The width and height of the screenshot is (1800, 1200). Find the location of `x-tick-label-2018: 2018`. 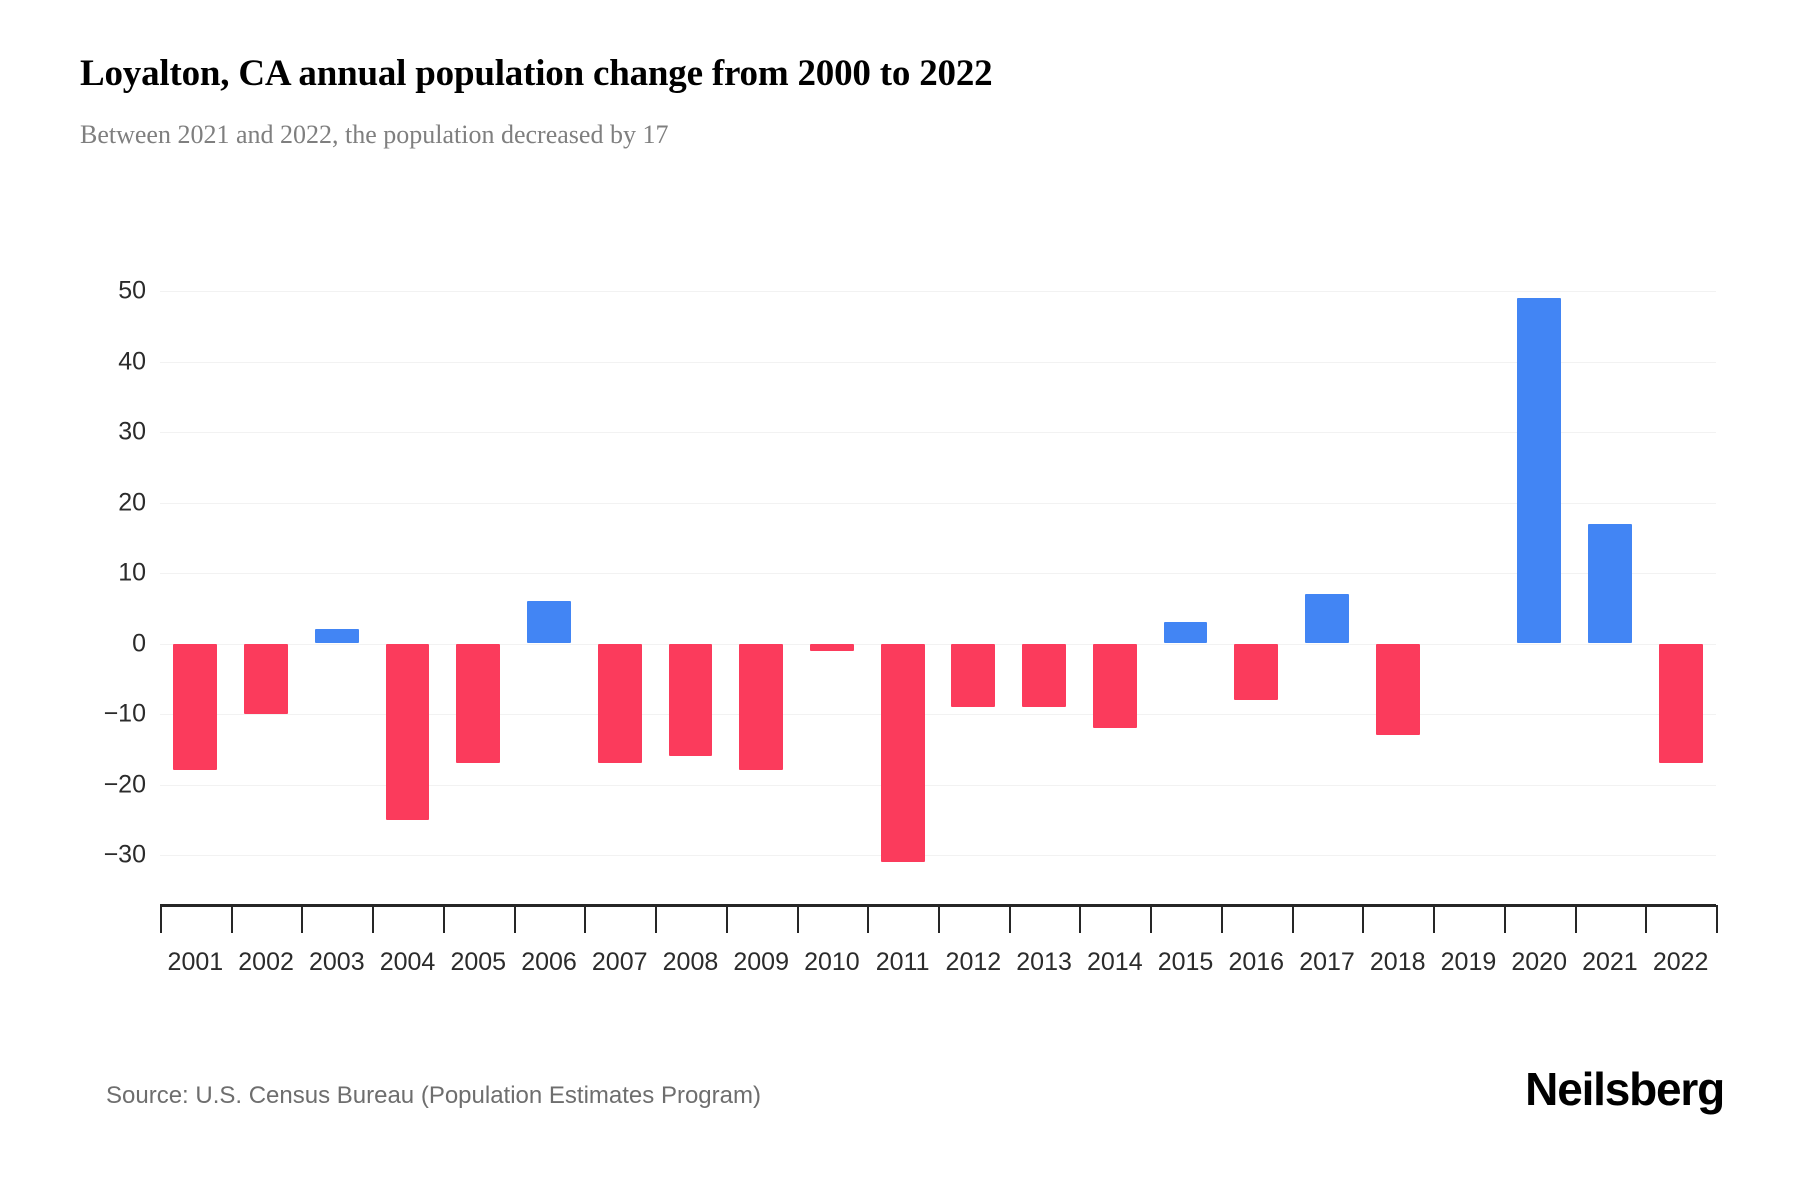

x-tick-label-2018: 2018 is located at coordinates (1397, 962).